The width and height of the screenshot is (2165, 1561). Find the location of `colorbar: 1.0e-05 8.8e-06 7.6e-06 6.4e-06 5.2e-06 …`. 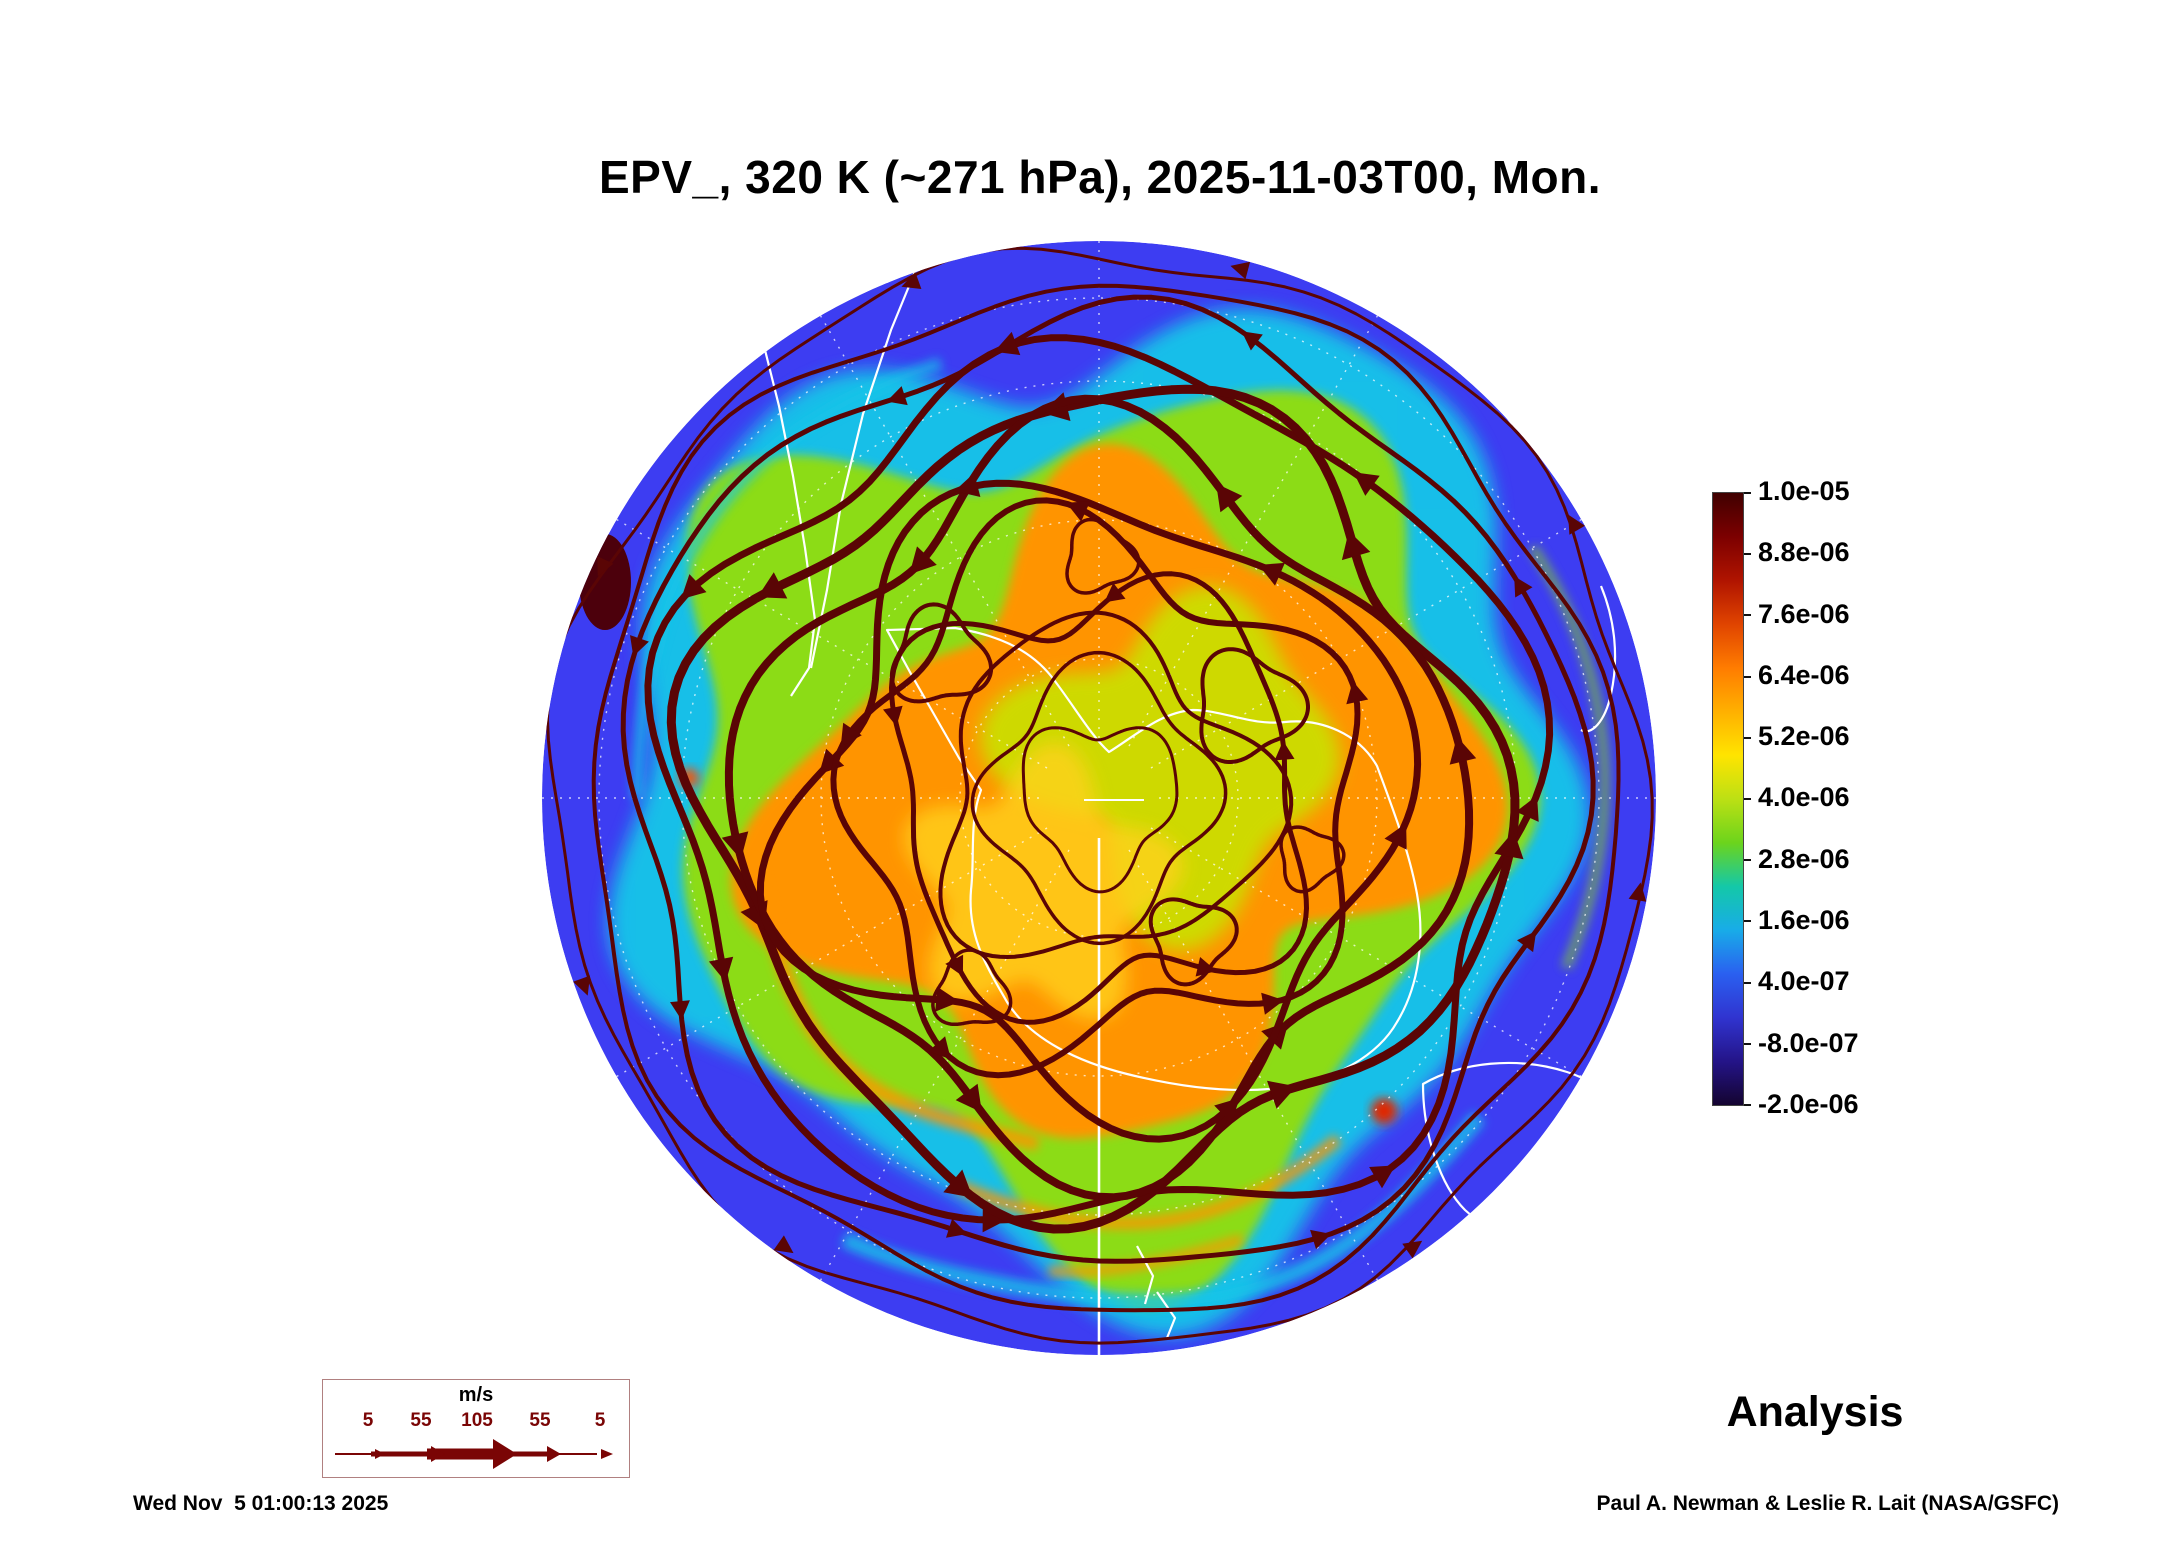

colorbar: 1.0e-05 8.8e-06 7.6e-06 6.4e-06 5.2e-06 … is located at coordinates (1817, 805).